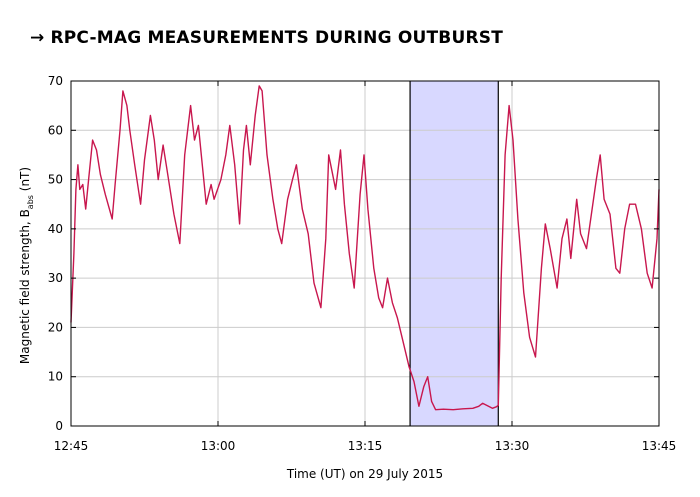 The image size is (700, 497). I want to click on highlight-region, so click(454, 253).